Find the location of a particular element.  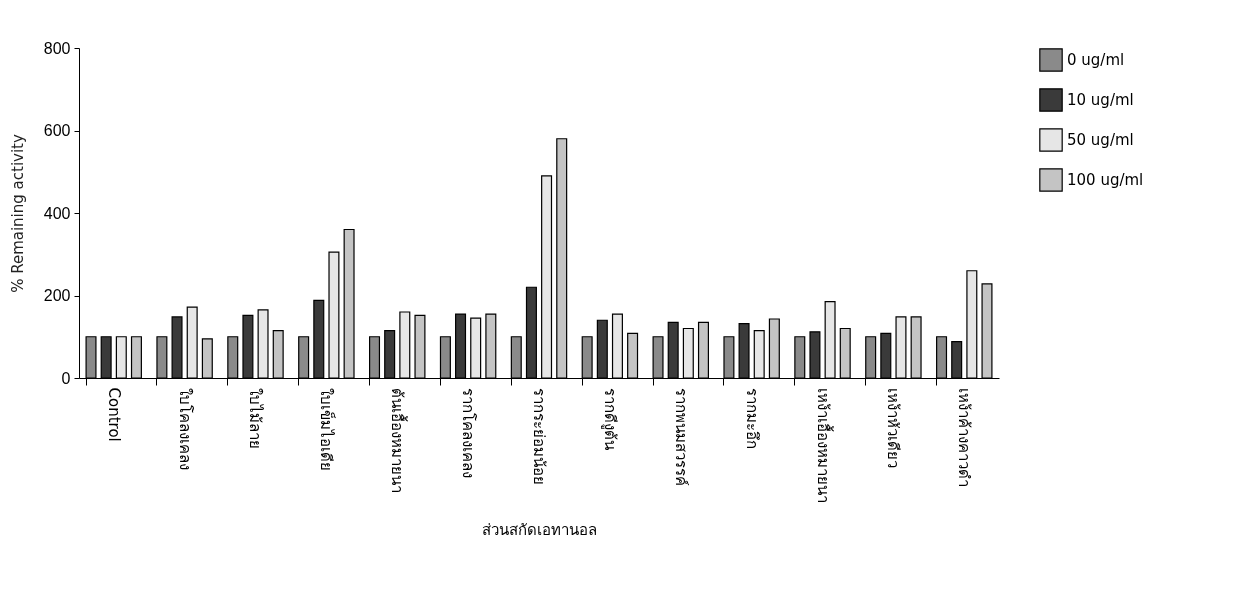

x-tick-label: ใบไม้ลาย is located at coordinates (255, 418).